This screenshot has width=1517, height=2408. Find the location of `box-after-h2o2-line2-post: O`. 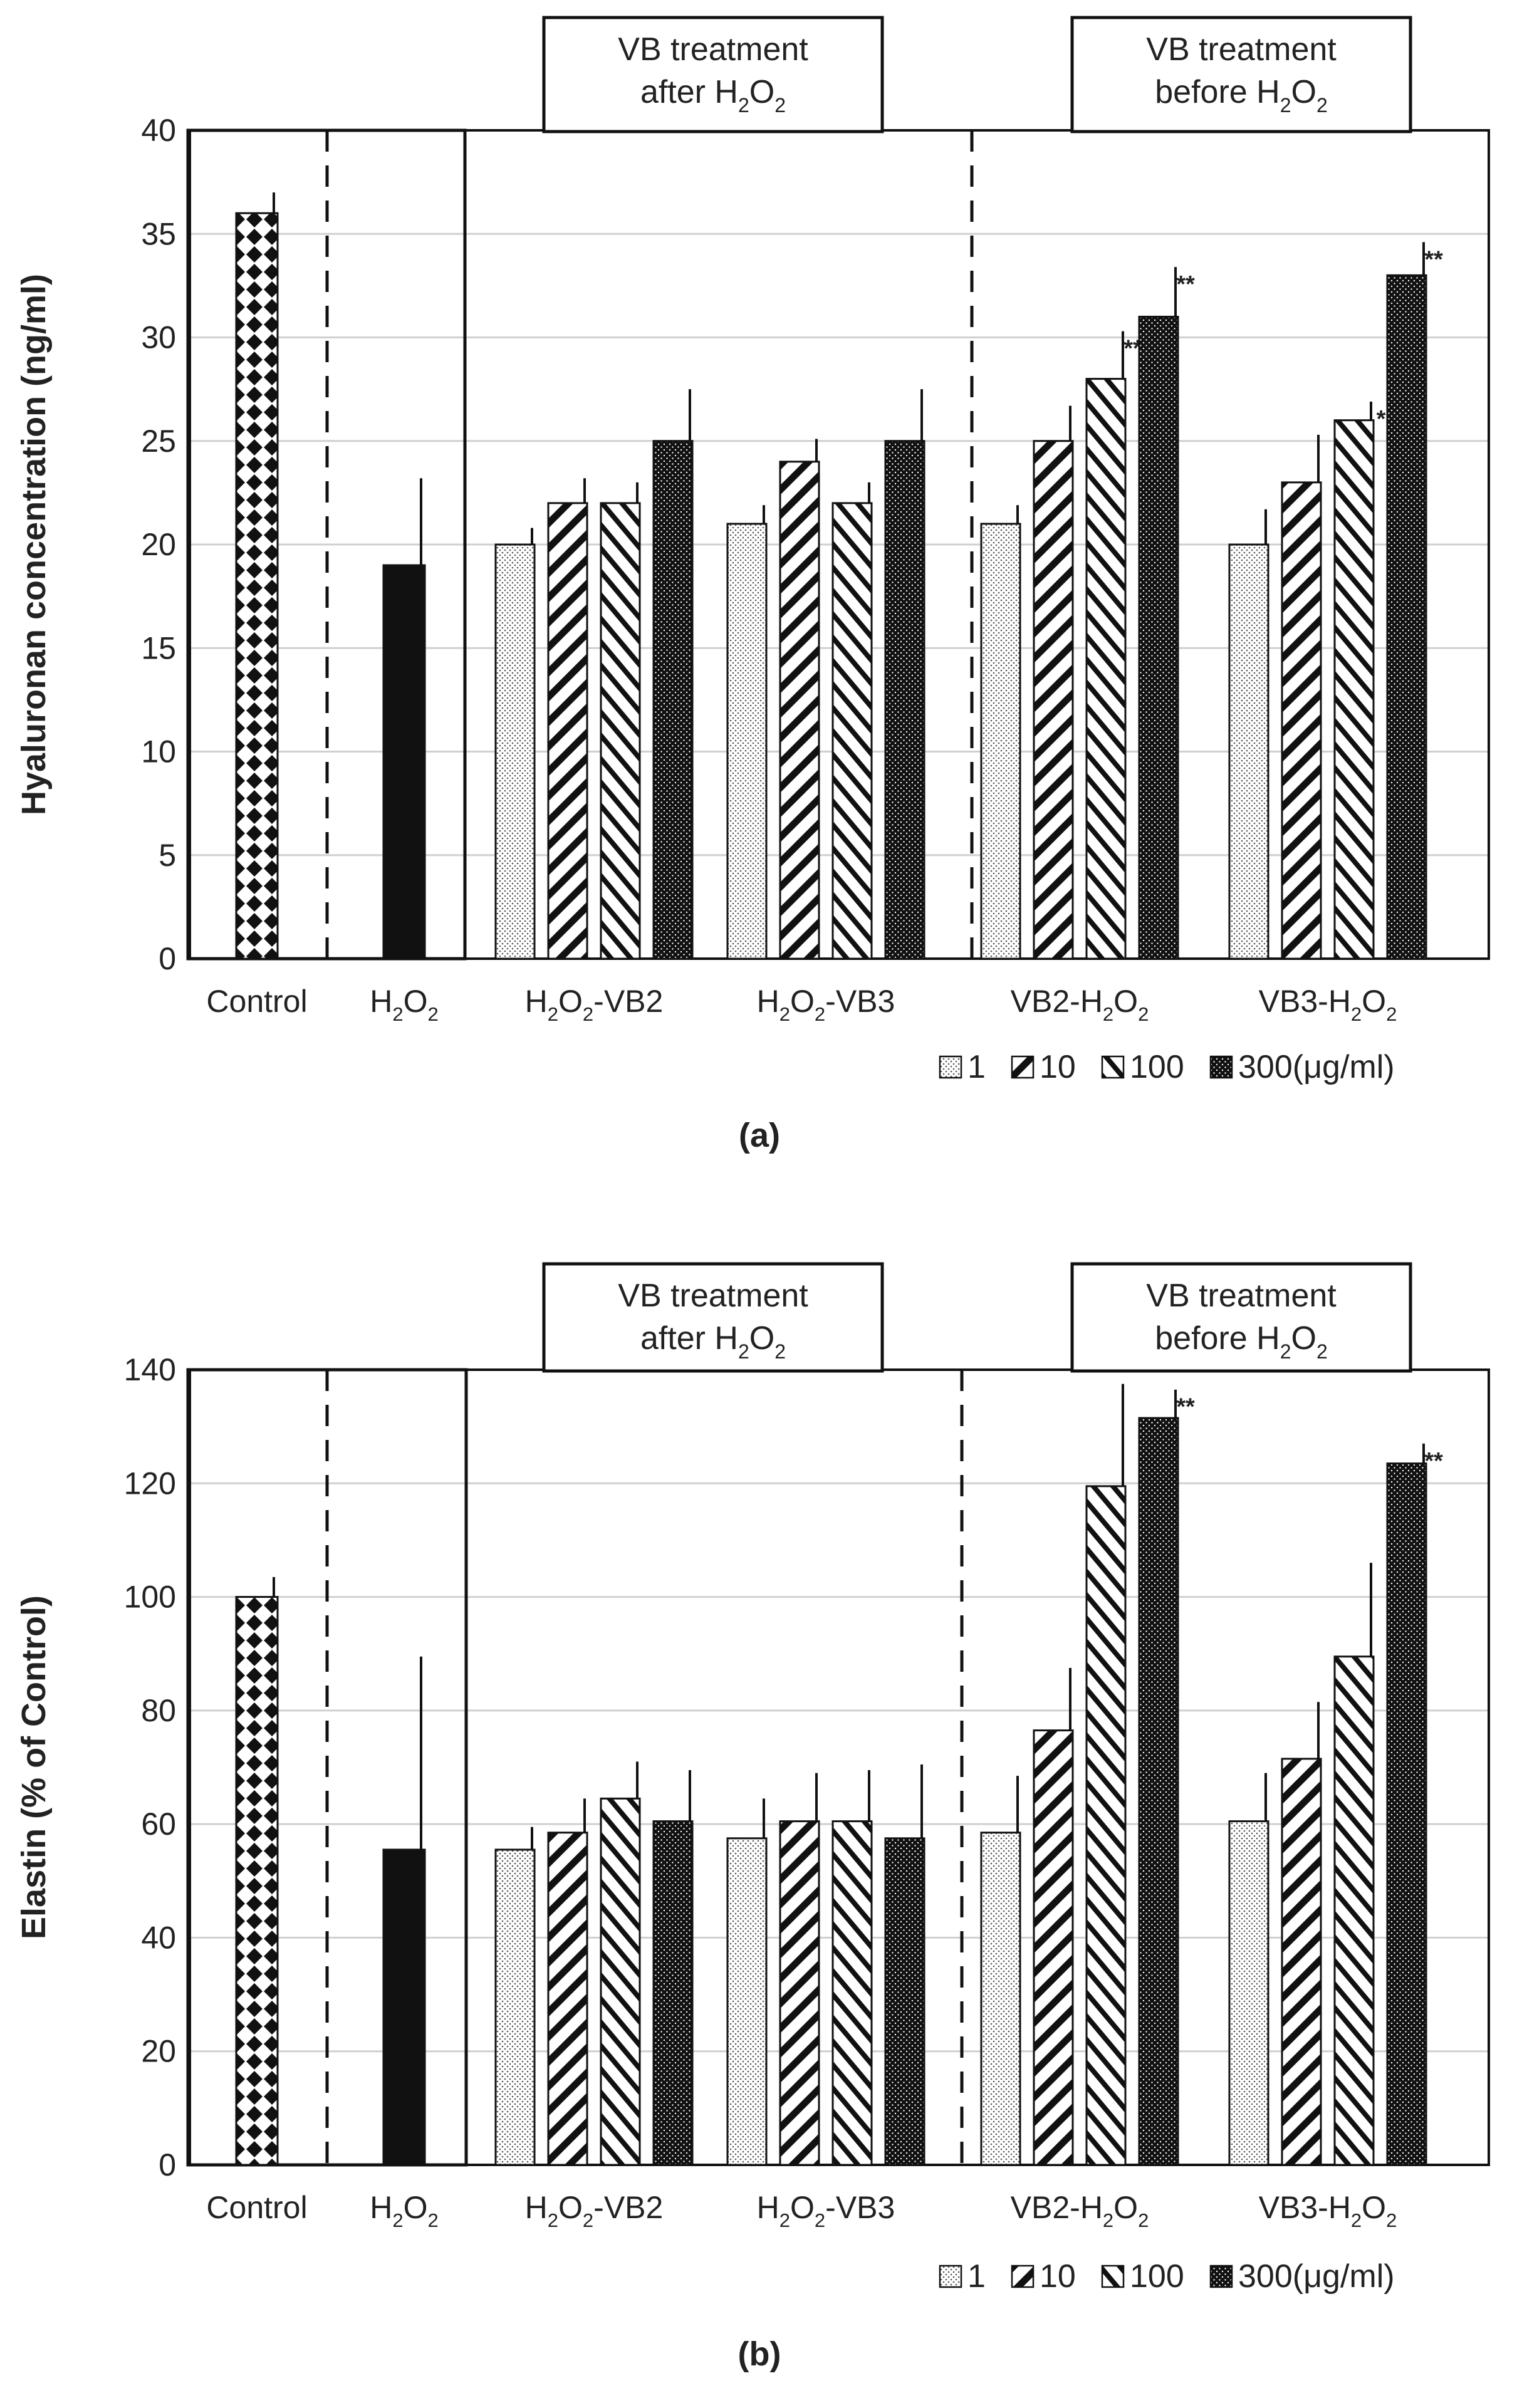

box-after-h2o2-line2-post: O is located at coordinates (762, 1338).